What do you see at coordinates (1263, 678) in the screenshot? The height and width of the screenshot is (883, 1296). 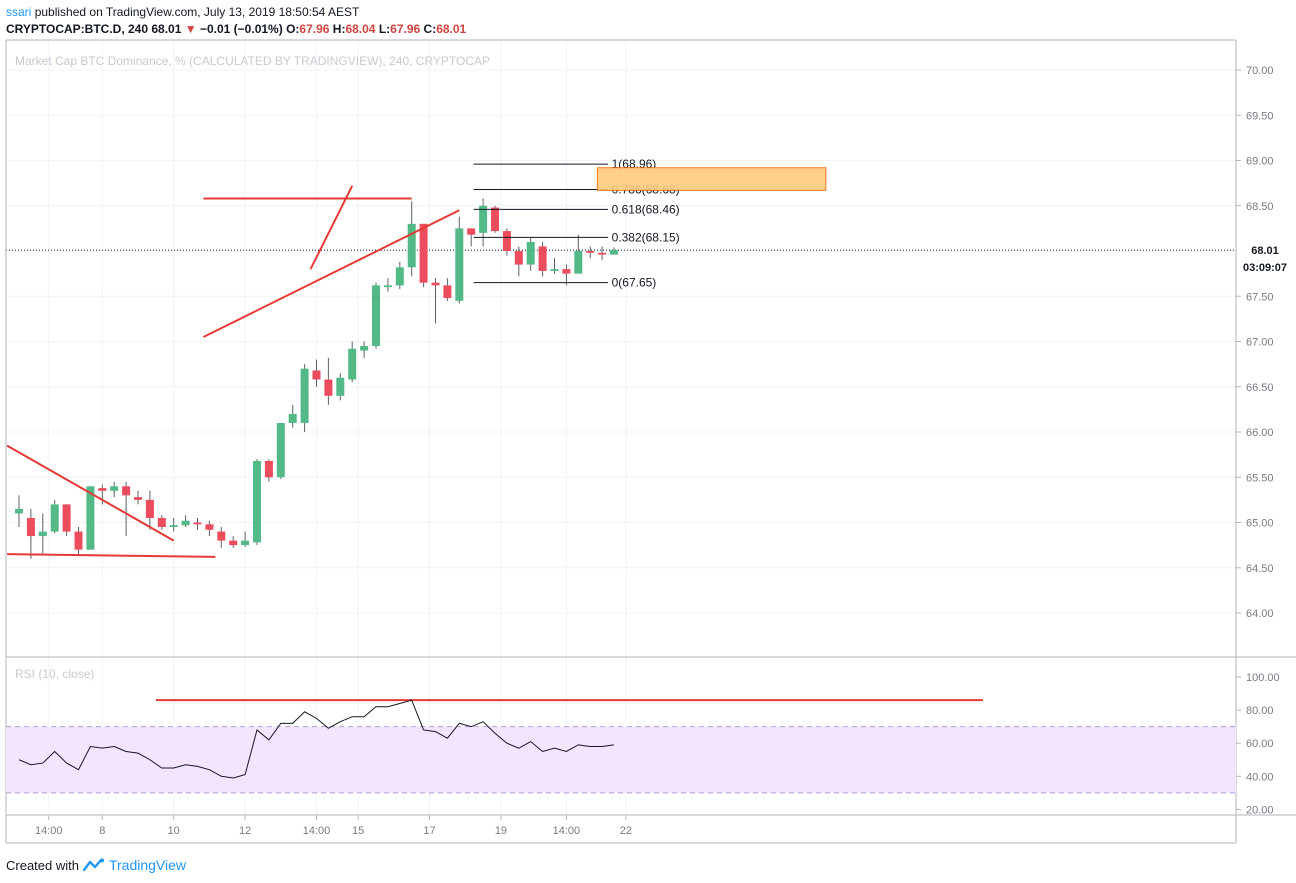 I see `rsi-tick-label: 100.00` at bounding box center [1263, 678].